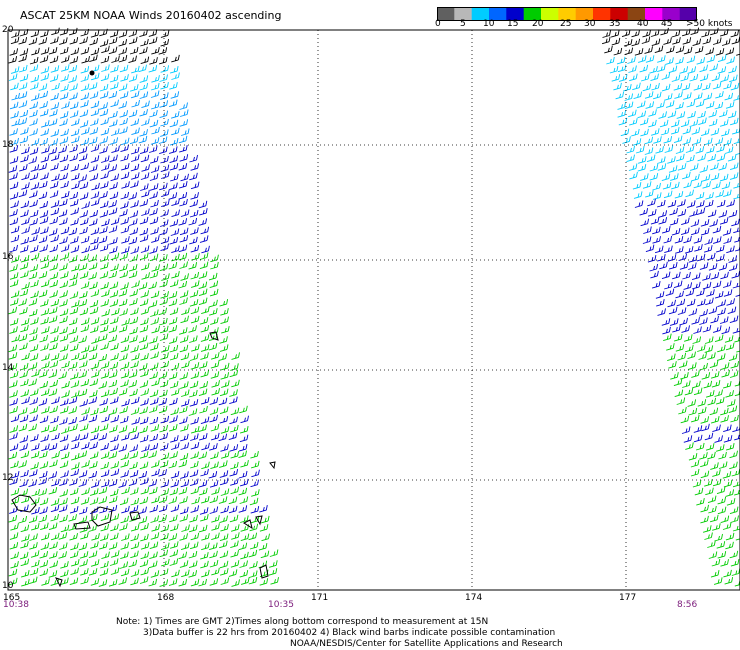 The width and height of the screenshot is (740, 650). What do you see at coordinates (264, 571) in the screenshot?
I see `island-outline` at bounding box center [264, 571].